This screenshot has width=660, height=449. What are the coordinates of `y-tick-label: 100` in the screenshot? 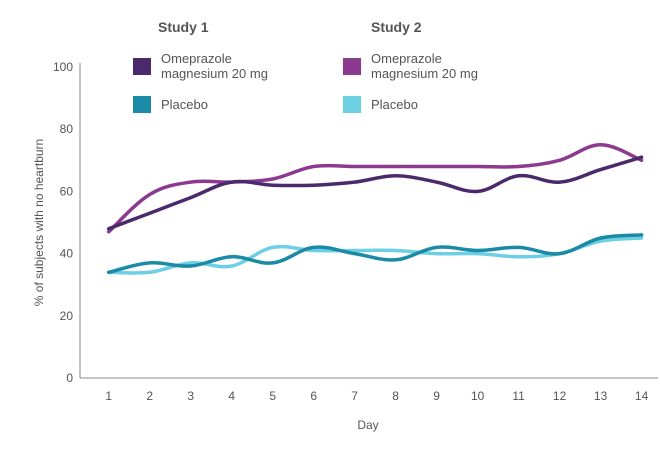 It's located at (63, 67).